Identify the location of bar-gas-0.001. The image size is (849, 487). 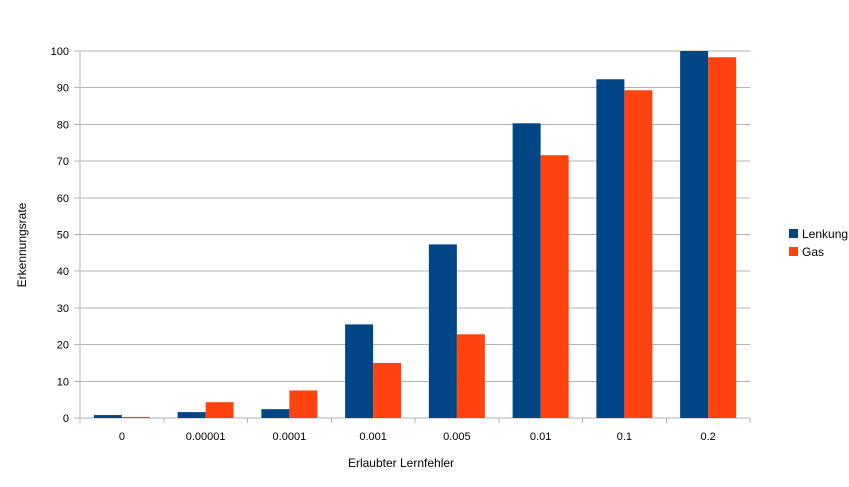
(387, 390).